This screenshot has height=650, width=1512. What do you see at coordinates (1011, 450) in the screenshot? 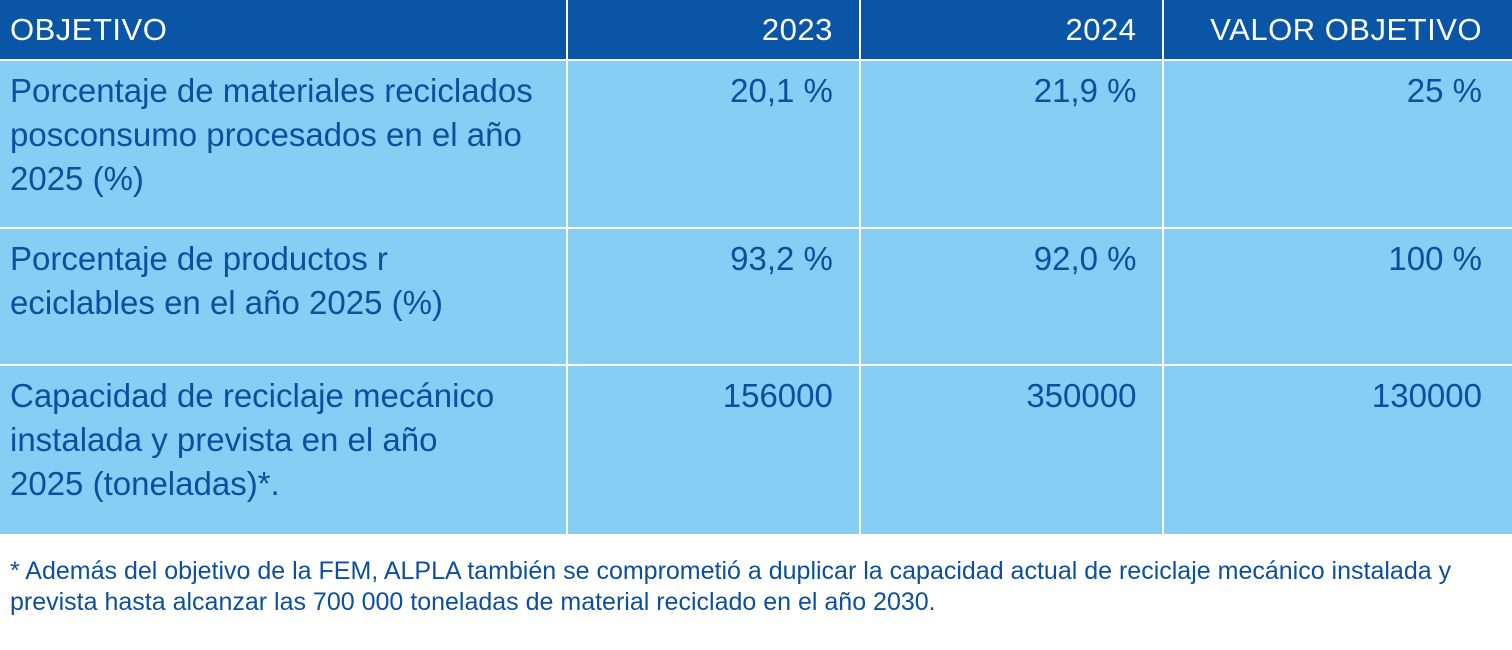
I see `row-value-2024: 350000` at bounding box center [1011, 450].